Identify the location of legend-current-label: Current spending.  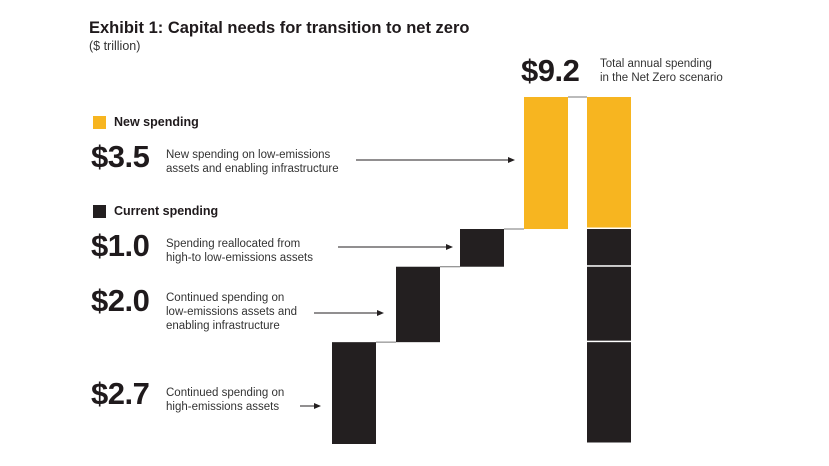
(166, 211).